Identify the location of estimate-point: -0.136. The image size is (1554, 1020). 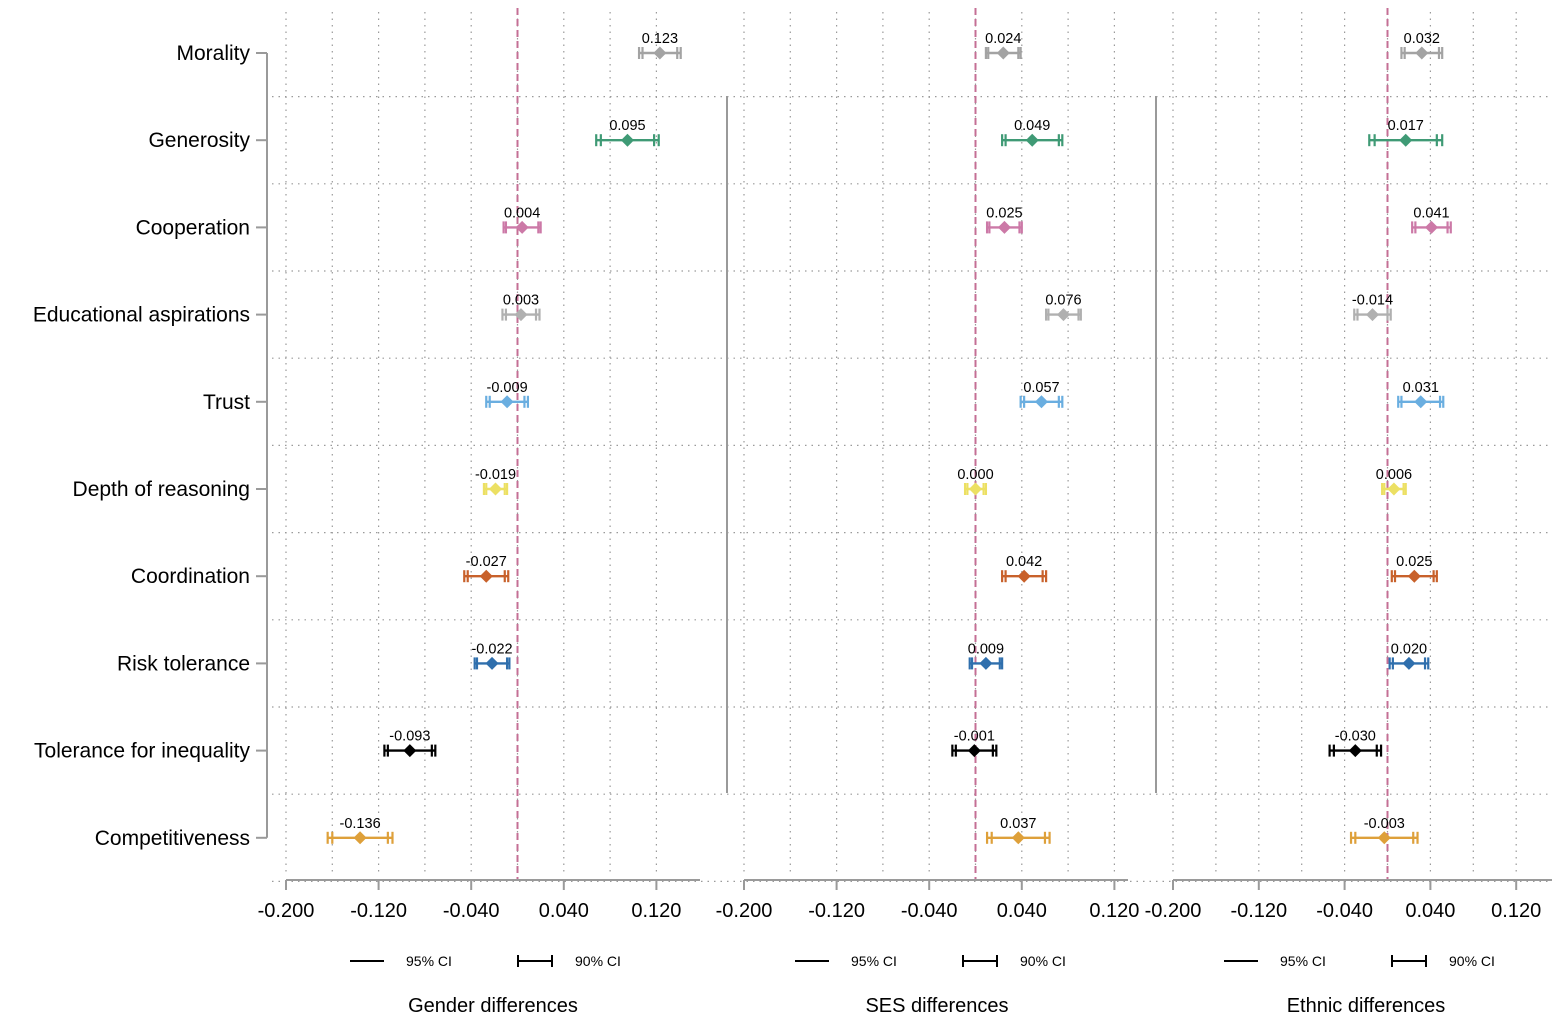
(360, 830).